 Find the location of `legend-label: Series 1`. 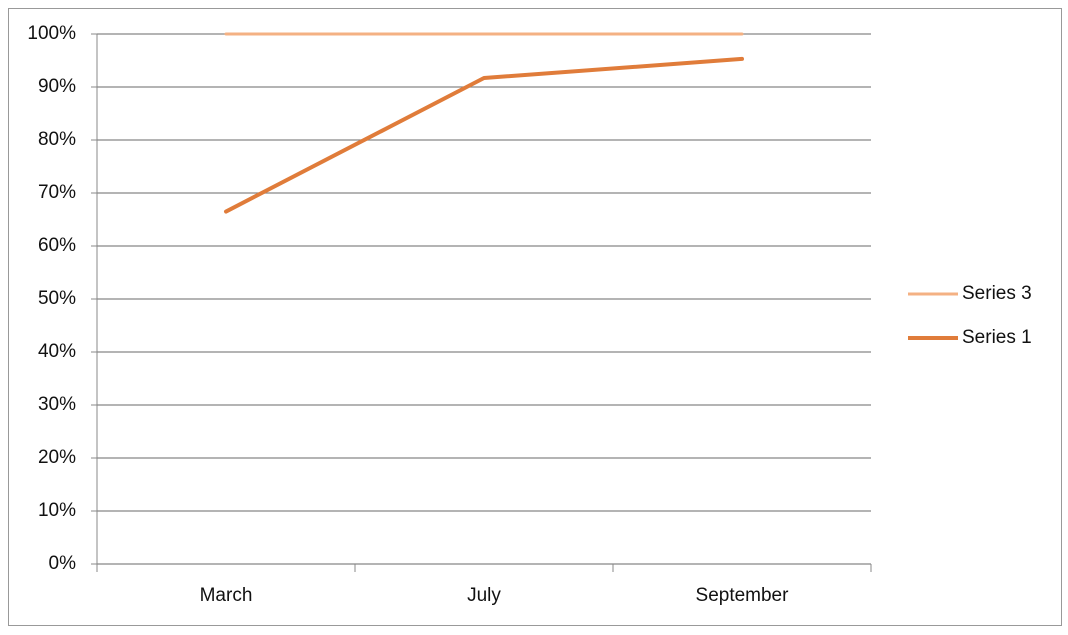

legend-label: Series 1 is located at coordinates (997, 337).